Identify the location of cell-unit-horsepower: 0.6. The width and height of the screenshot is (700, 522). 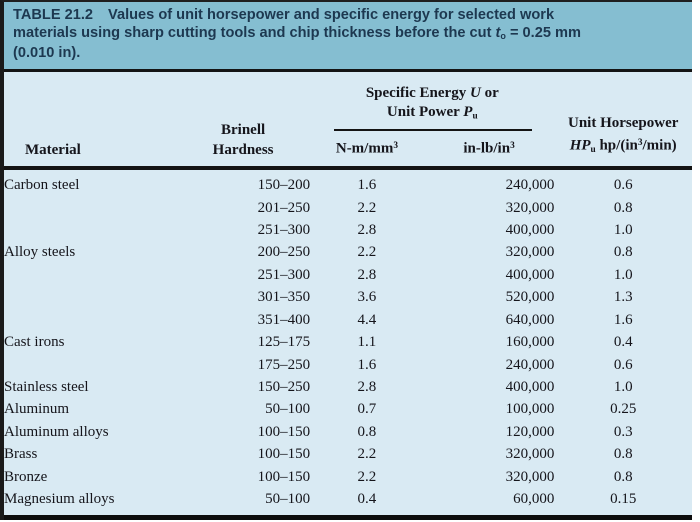
(623, 364).